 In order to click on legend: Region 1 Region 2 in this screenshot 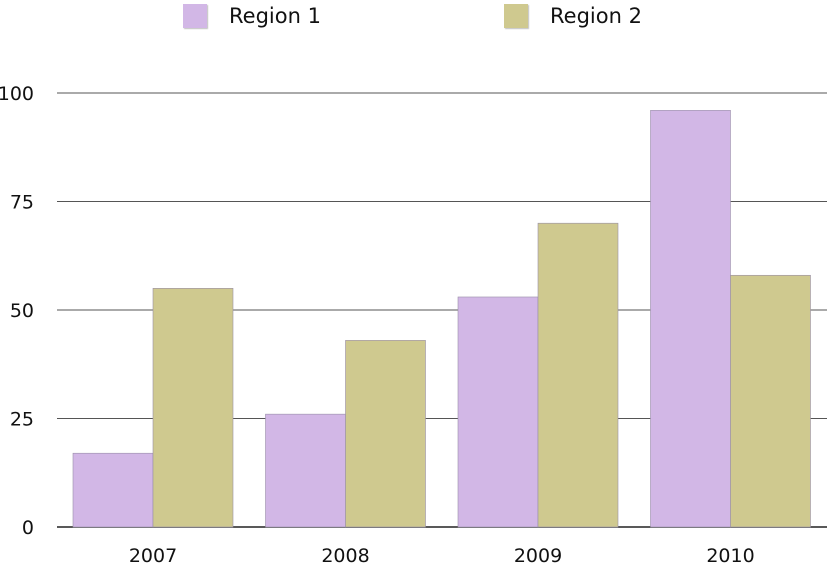, I will do `click(418, 19)`.